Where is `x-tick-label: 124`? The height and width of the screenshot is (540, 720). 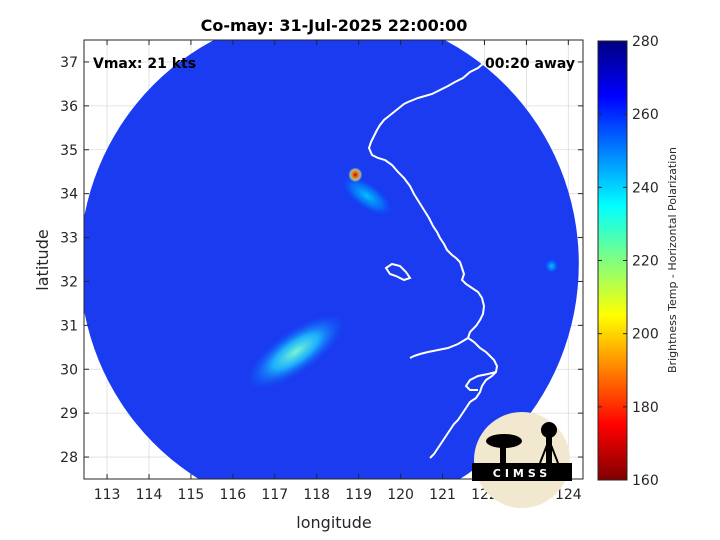
x-tick-label: 124 is located at coordinates (568, 495).